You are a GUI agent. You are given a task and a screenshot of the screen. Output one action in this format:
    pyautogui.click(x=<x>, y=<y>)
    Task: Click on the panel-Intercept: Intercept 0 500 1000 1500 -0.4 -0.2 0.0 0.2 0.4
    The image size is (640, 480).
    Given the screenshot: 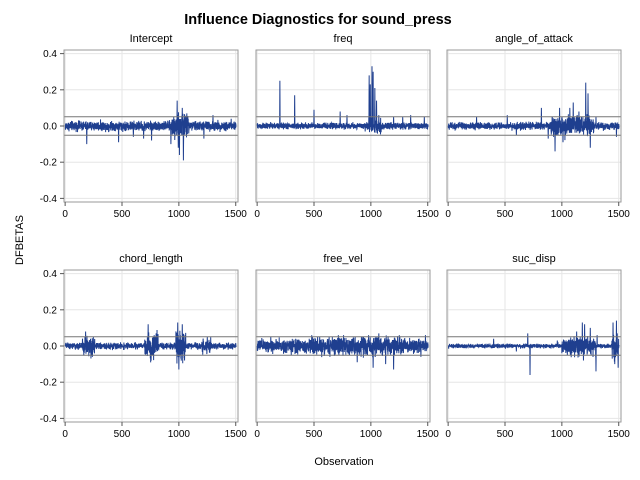 What is the action you would take?
    pyautogui.click(x=144, y=126)
    